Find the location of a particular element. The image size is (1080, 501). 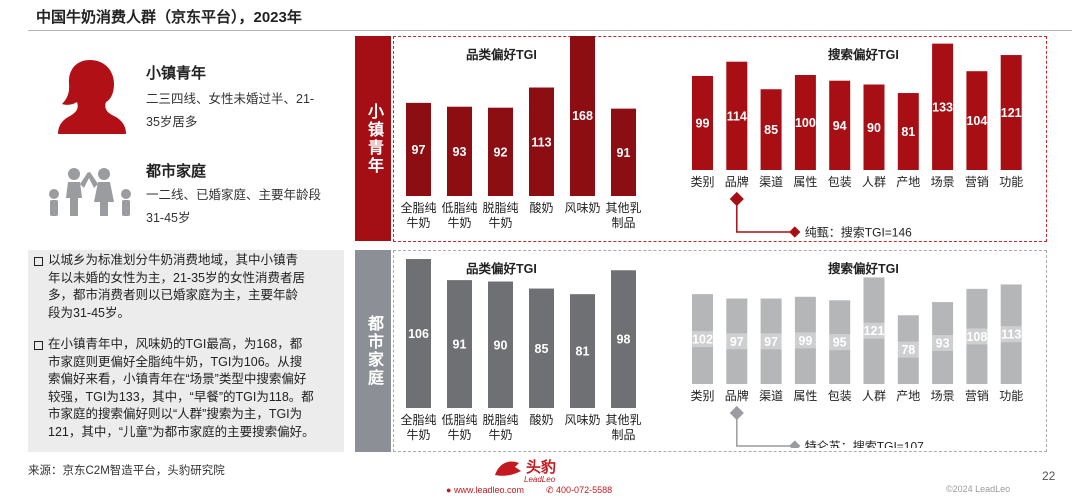

data-label: 113 is located at coordinates (541, 142).